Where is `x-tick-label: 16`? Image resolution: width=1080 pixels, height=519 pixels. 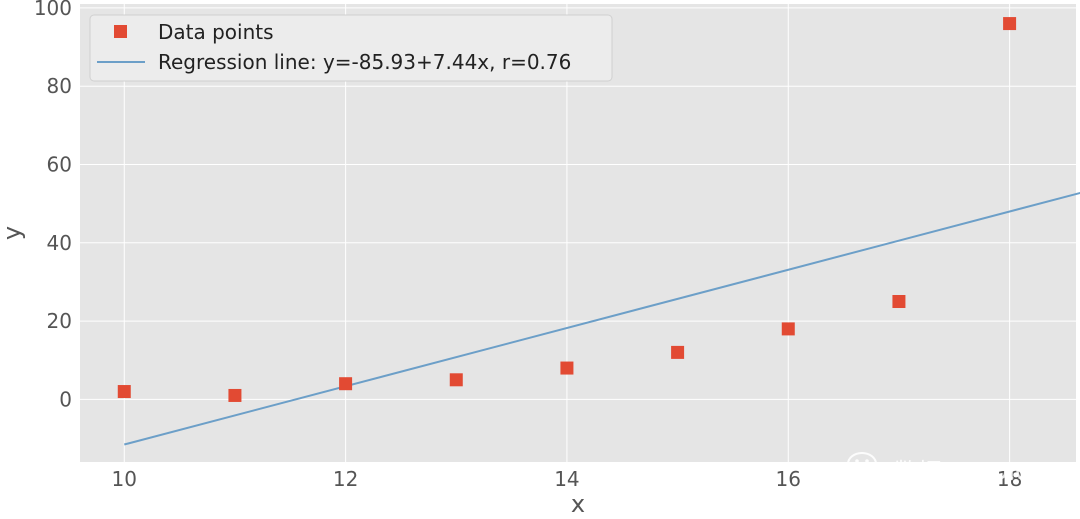 x-tick-label: 16 is located at coordinates (788, 479).